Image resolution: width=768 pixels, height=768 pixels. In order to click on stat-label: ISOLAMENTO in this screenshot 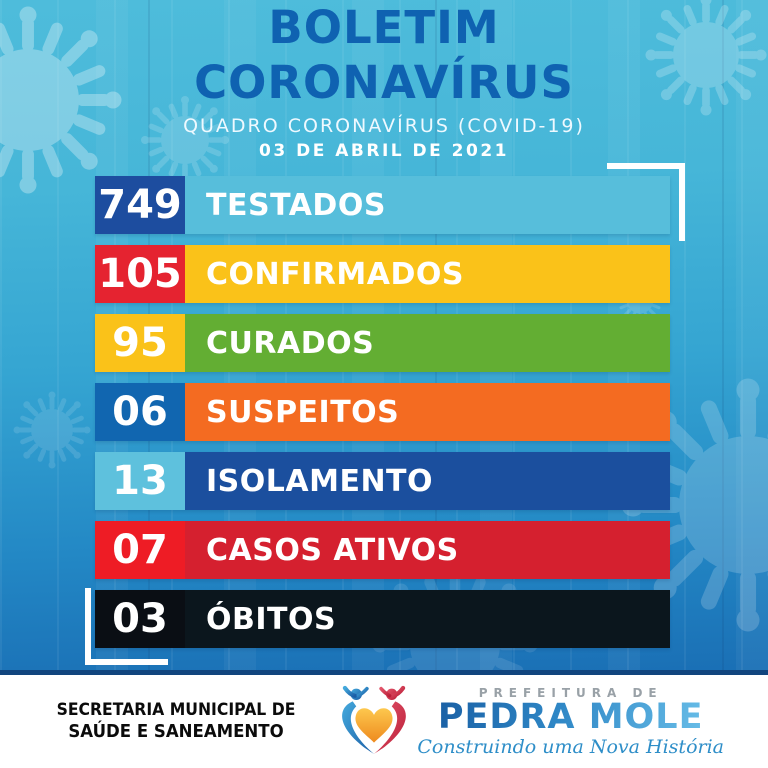, I will do `click(320, 481)`.